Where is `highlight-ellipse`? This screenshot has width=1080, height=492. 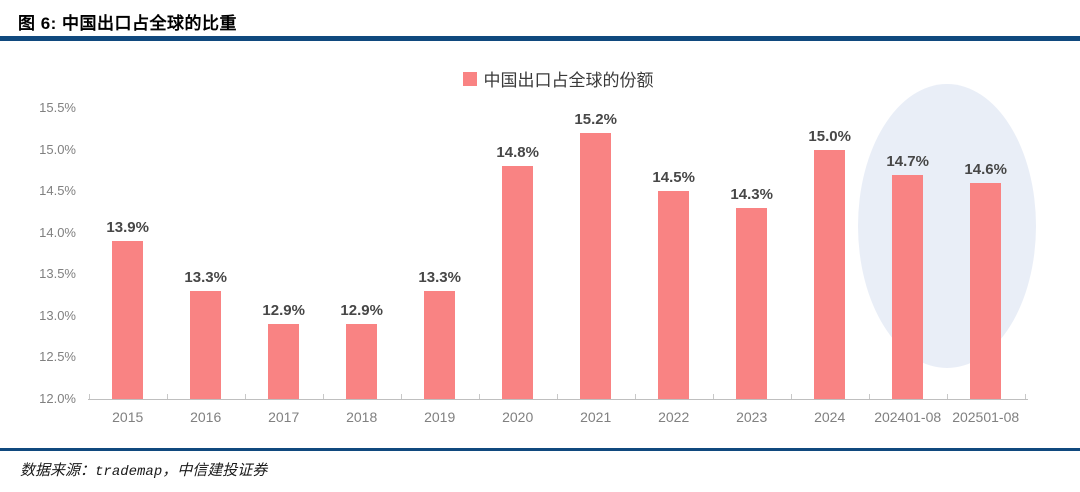 highlight-ellipse is located at coordinates (946, 226).